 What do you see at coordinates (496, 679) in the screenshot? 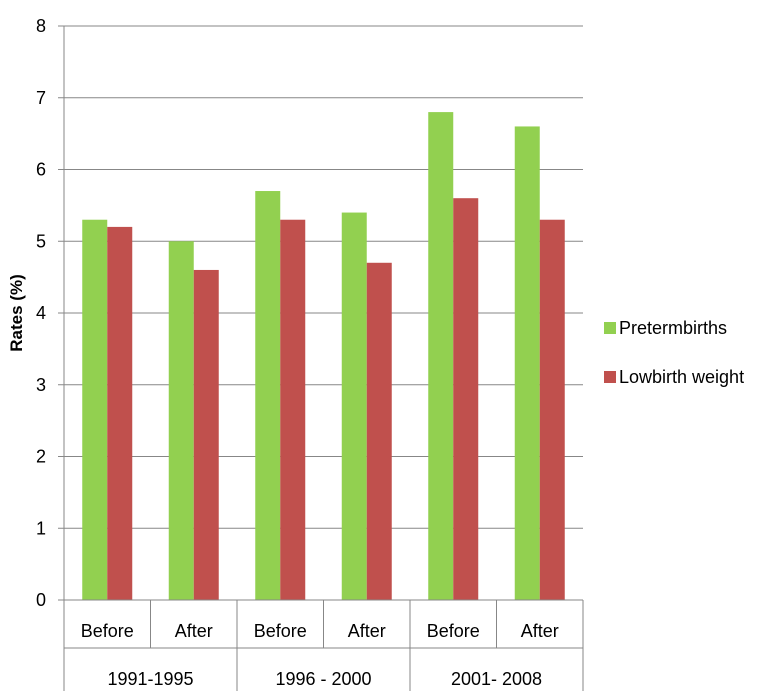
I see `x-group-label: 2001- 2008` at bounding box center [496, 679].